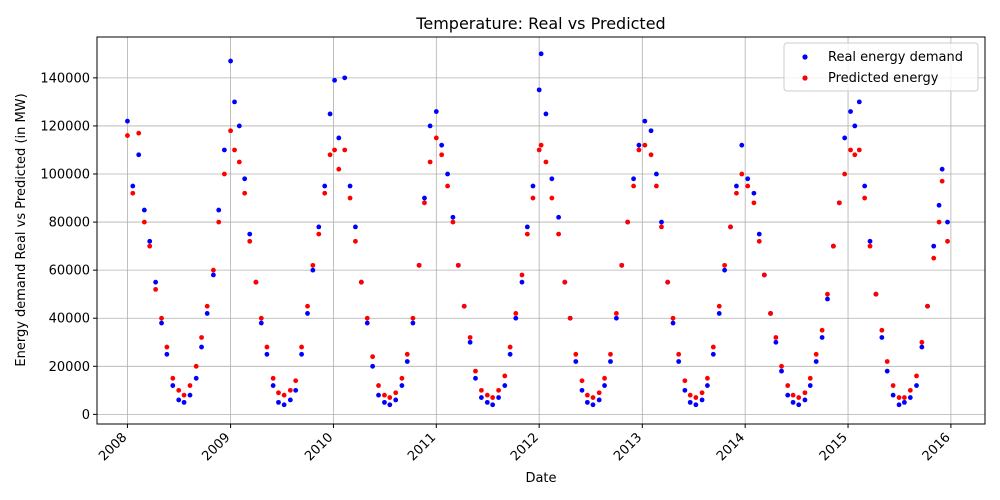 The width and height of the screenshot is (1000, 500). I want to click on y-tick-label: 100000, so click(65, 175).